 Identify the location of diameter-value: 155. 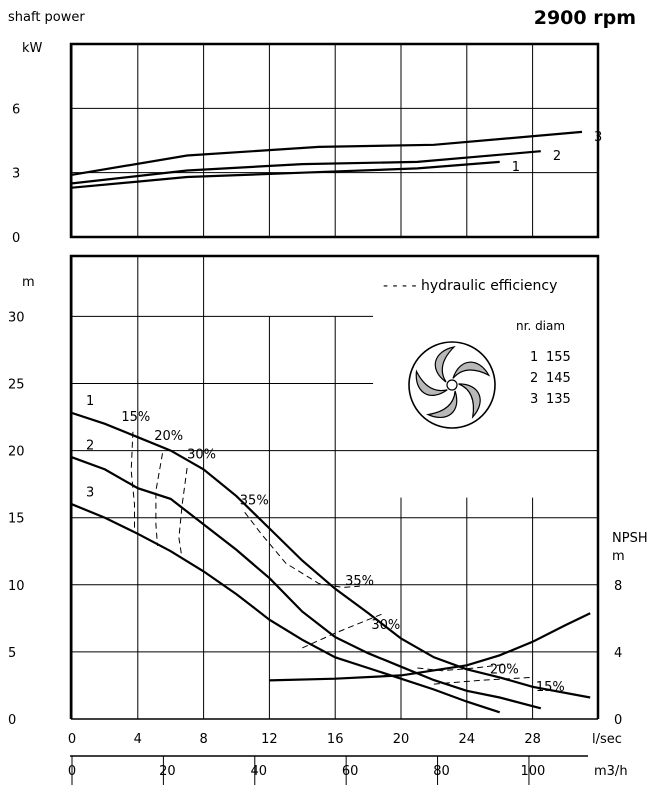
(558, 357).